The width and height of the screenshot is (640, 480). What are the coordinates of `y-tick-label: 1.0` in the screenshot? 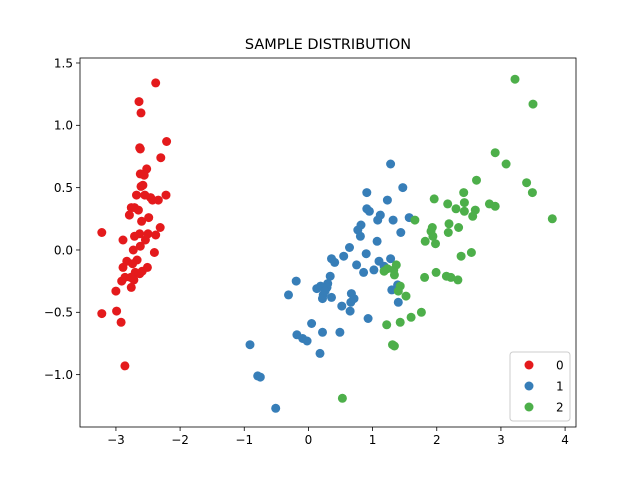 It's located at (63, 126).